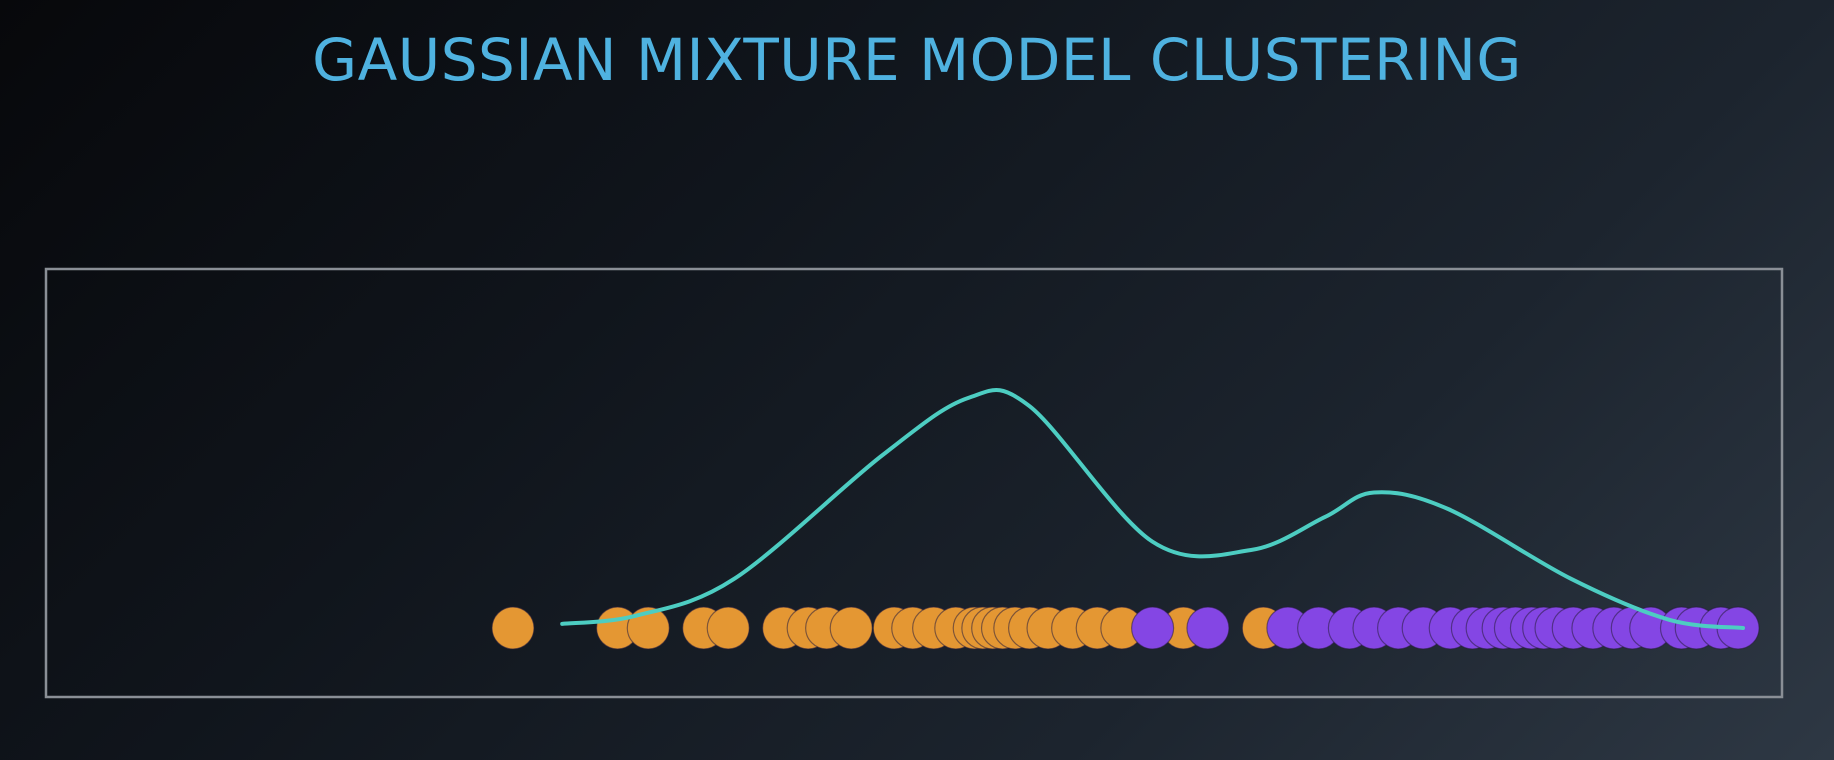 The width and height of the screenshot is (1834, 760). I want to click on cluster-a-points, so click(888, 628).